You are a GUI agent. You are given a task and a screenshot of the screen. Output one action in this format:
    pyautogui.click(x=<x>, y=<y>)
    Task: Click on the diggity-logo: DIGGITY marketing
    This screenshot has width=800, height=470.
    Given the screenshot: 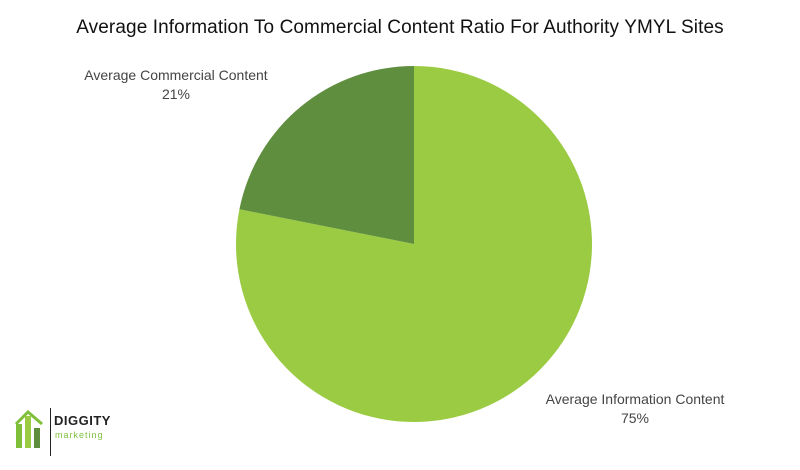 What is the action you would take?
    pyautogui.click(x=69, y=432)
    